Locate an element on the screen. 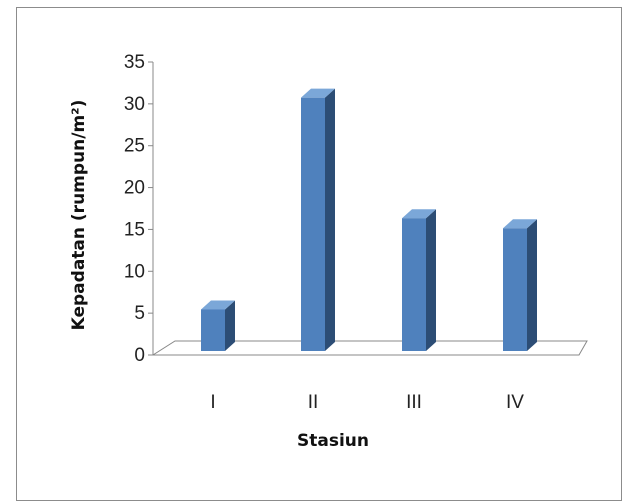 The image size is (629, 502). y-axis-title: Kepadatan (rumpun/m²) is located at coordinates (79, 215).